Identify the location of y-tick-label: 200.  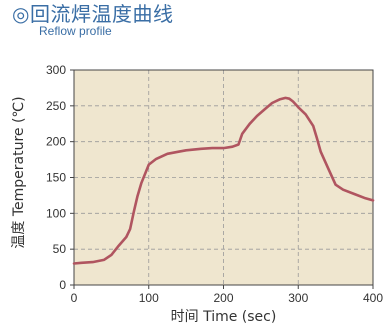
(56, 142).